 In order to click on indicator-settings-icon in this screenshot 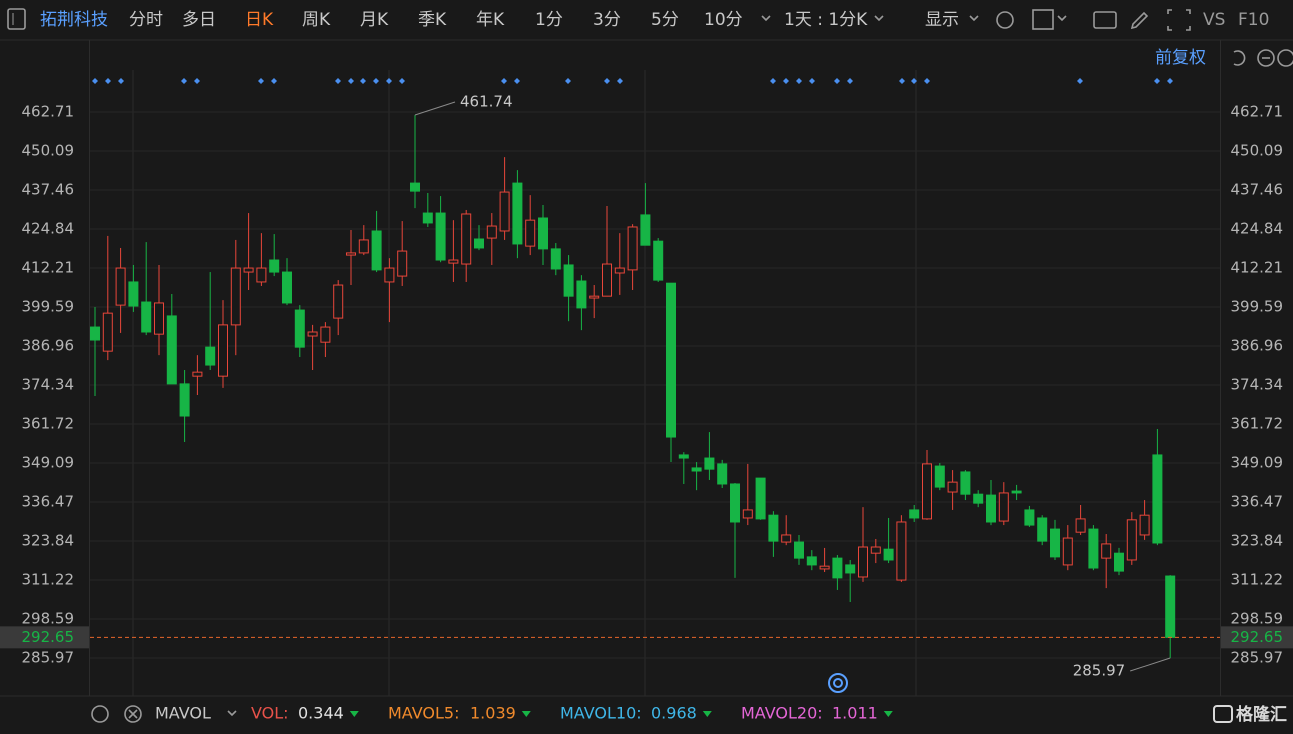, I will do `click(100, 714)`.